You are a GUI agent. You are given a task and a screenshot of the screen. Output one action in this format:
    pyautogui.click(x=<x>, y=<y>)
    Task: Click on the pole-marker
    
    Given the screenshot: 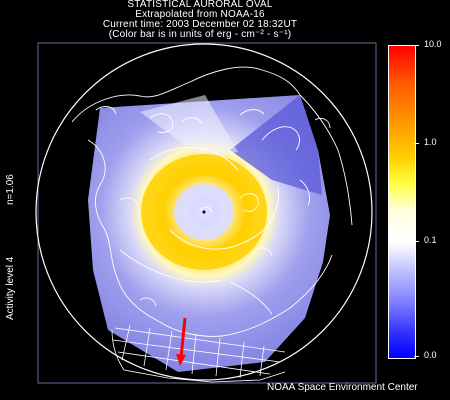 What is the action you would take?
    pyautogui.click(x=204, y=212)
    